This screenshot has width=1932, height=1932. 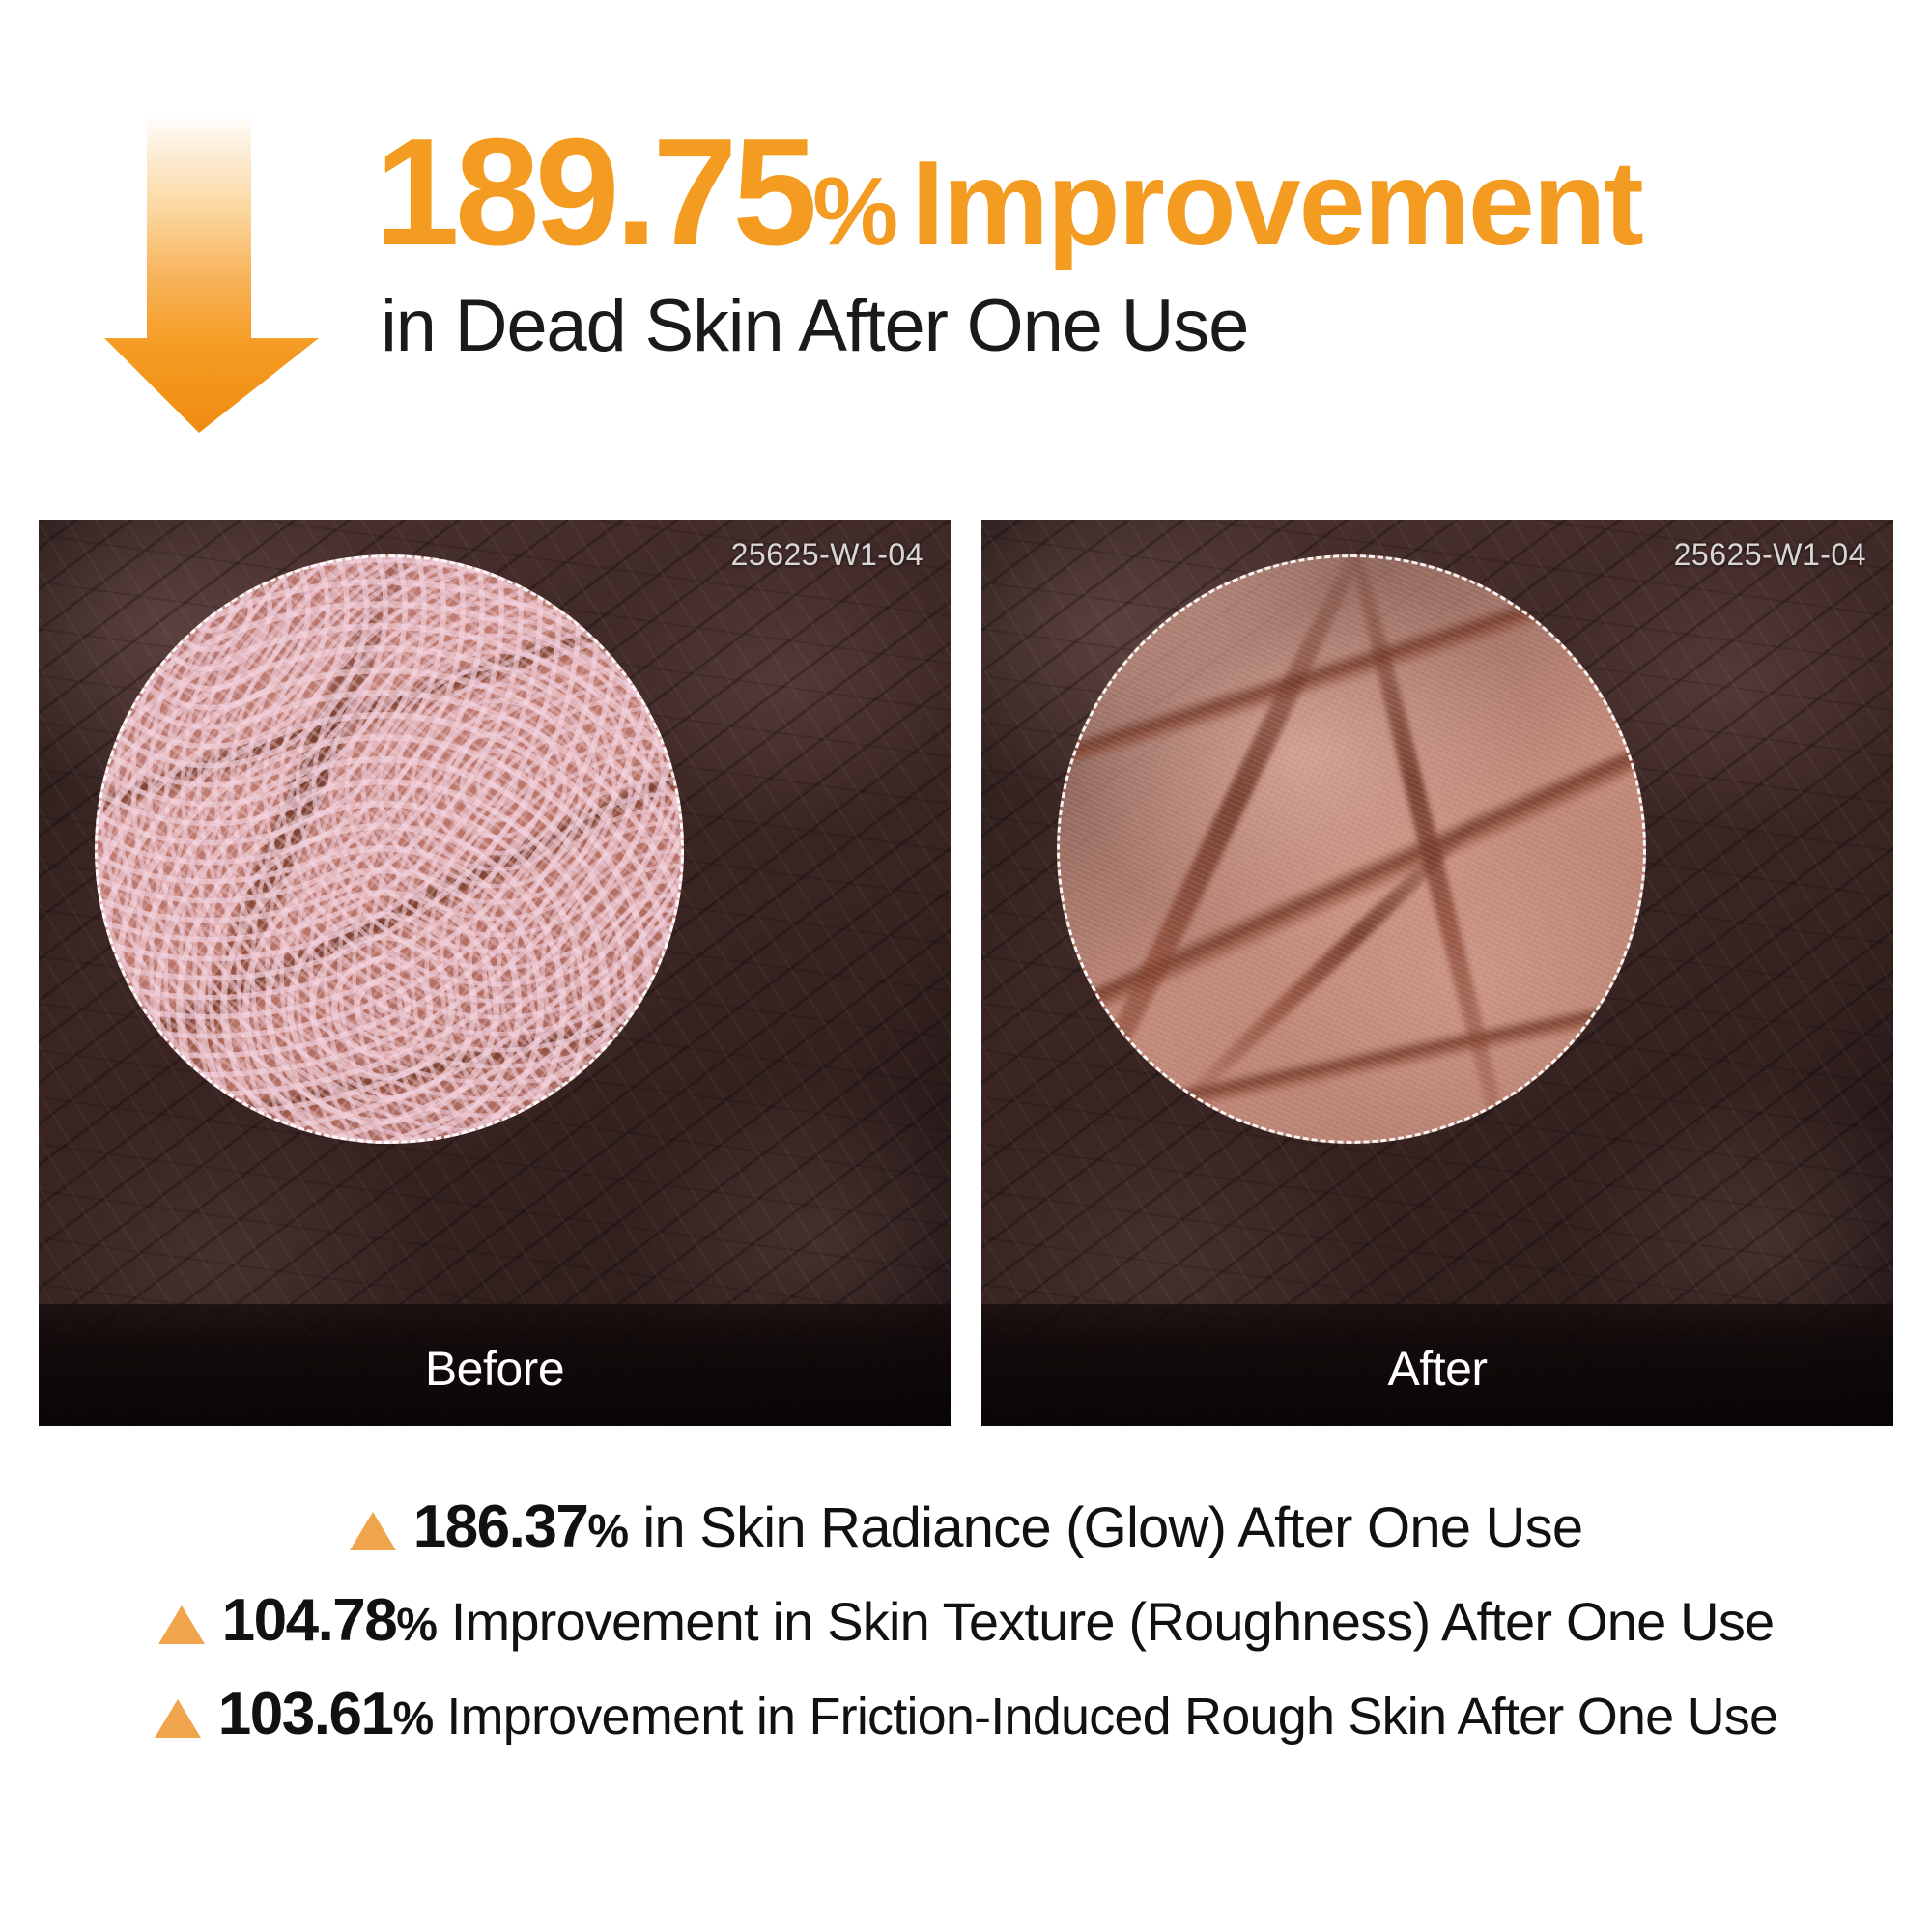 I want to click on before-caption-band, so click(x=495, y=1365).